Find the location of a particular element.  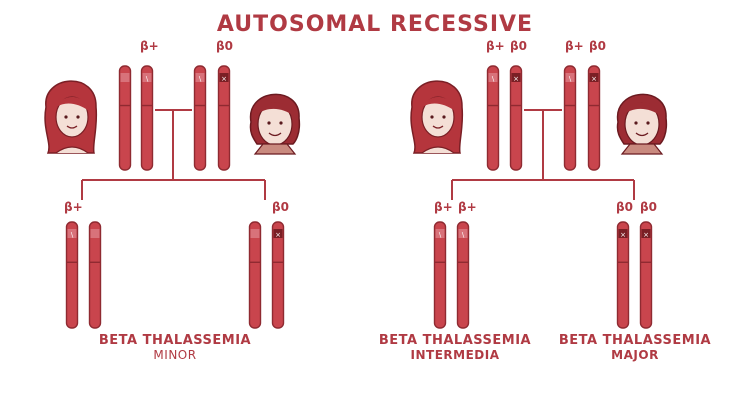

chromosome-left-father-1: \ is located at coordinates (200, 118).